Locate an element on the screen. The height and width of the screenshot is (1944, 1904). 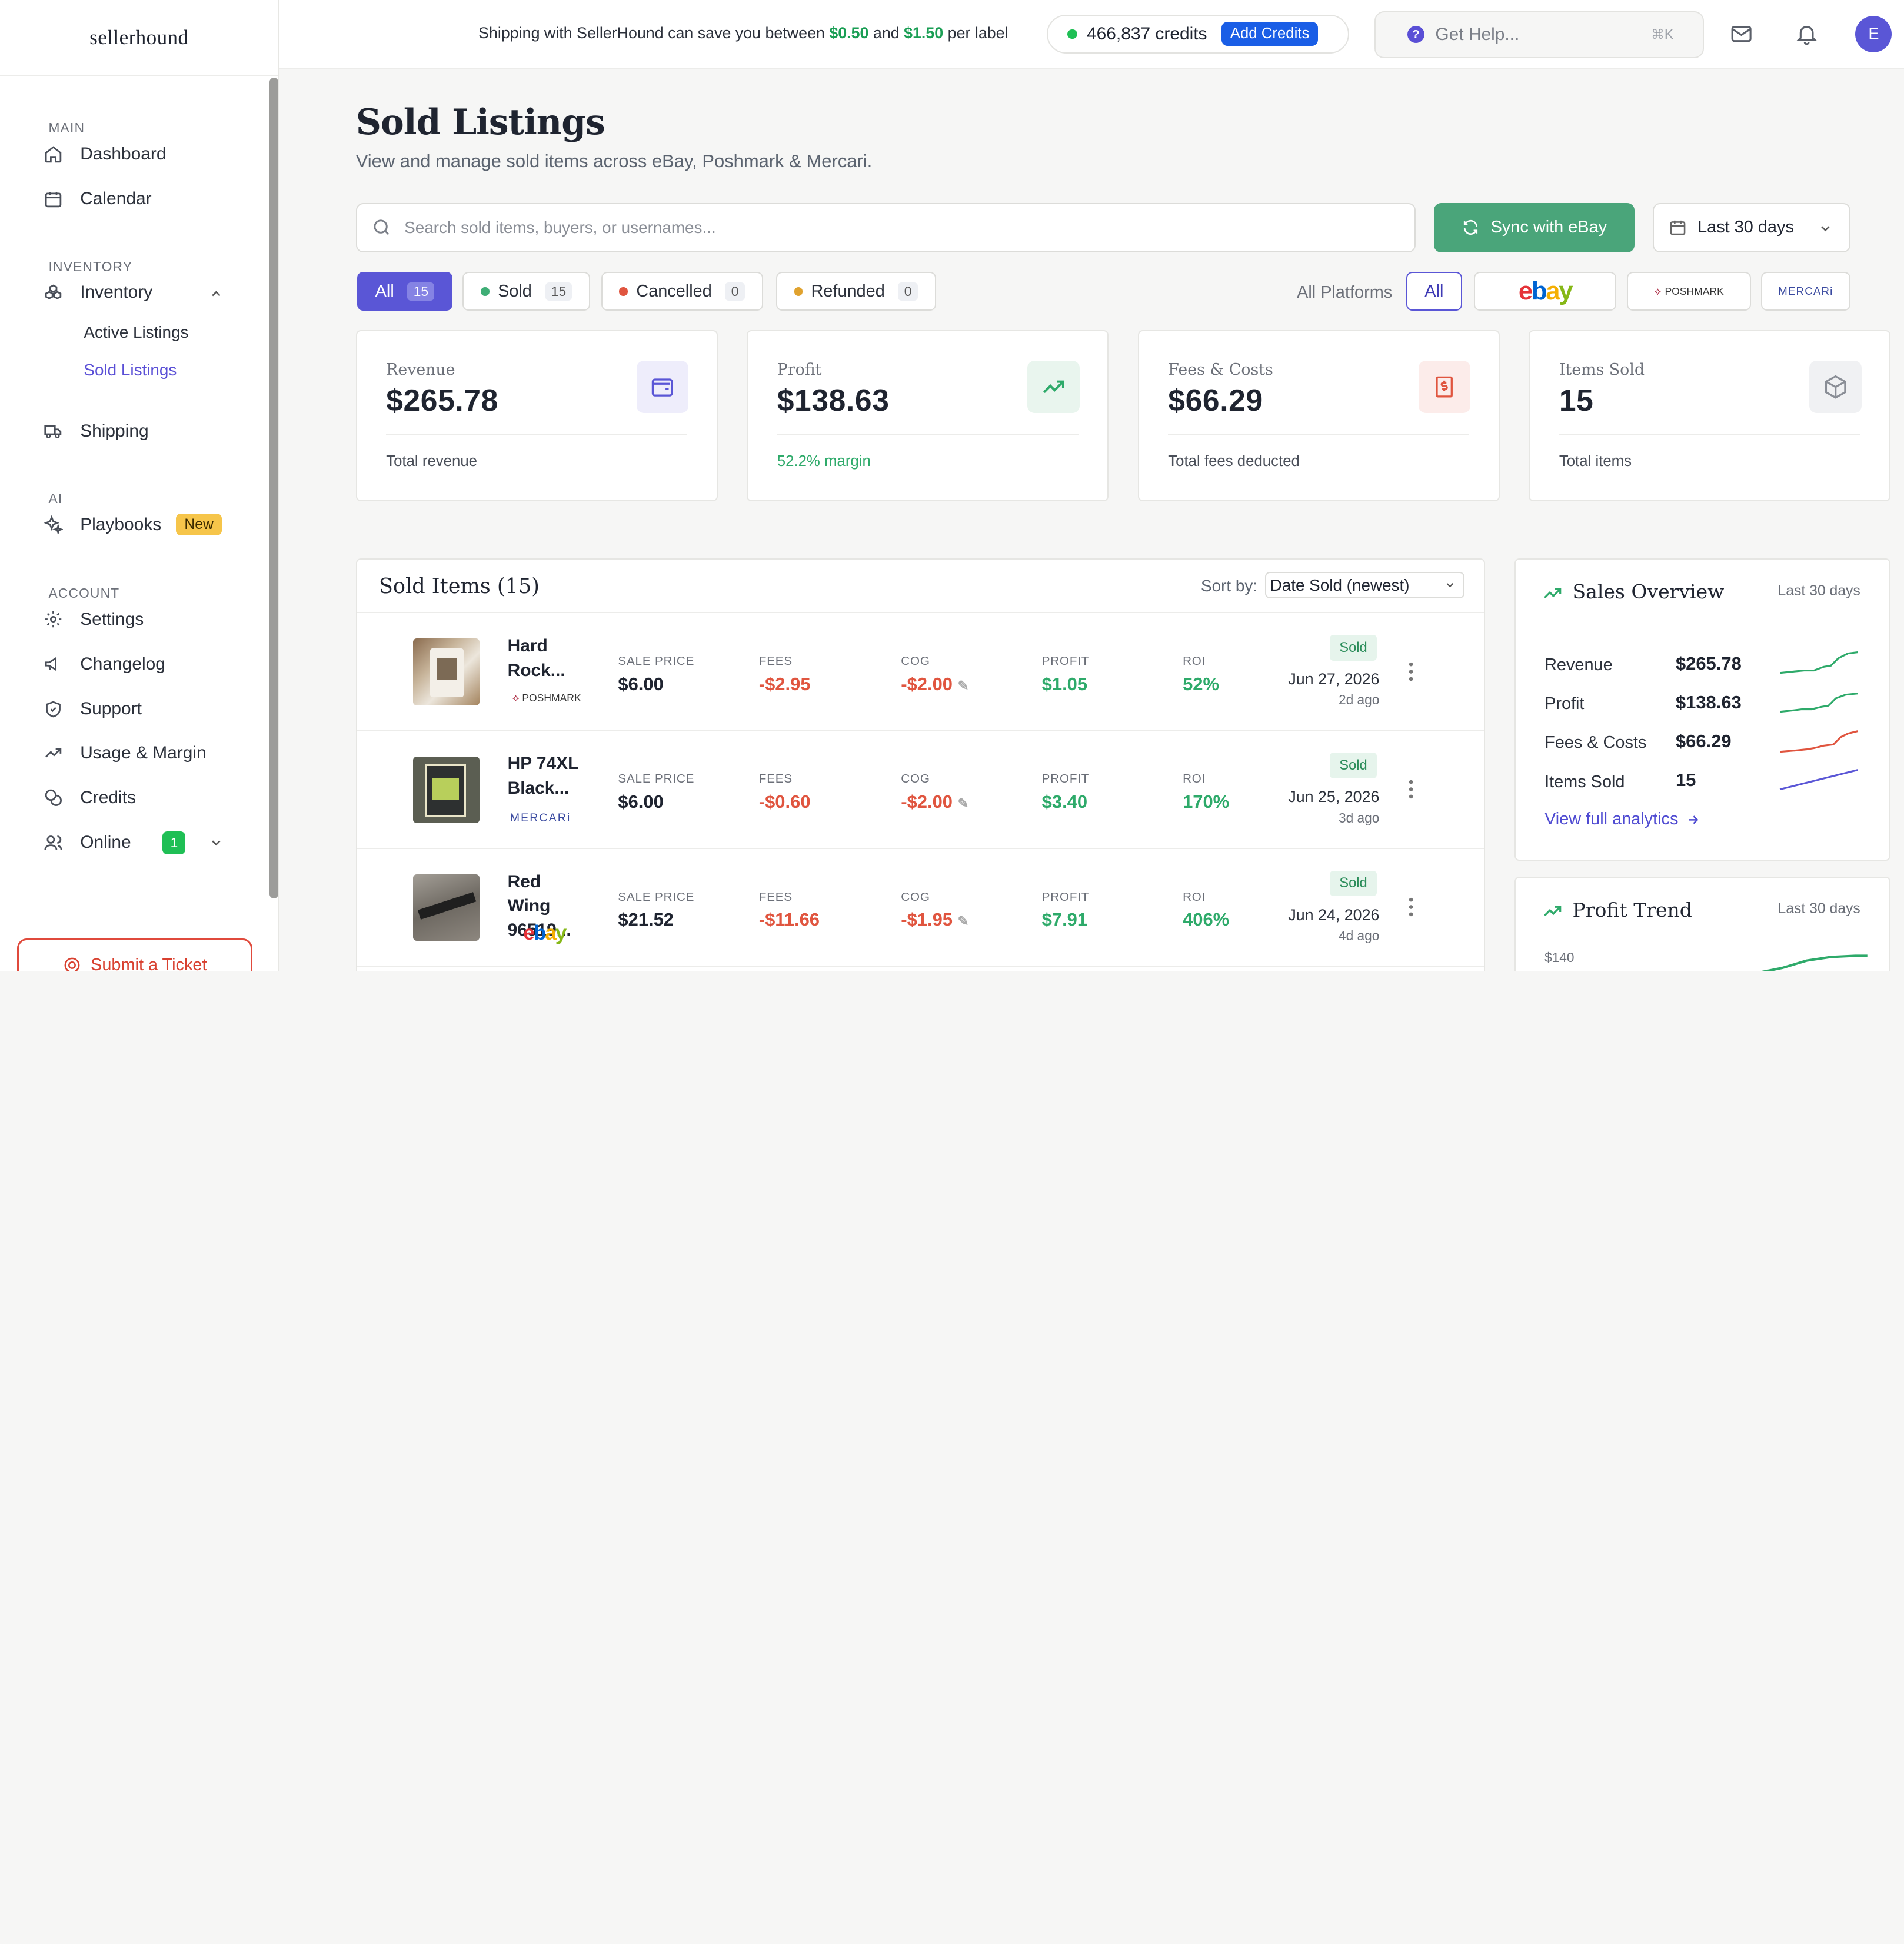
app-logo: sellerhound is located at coordinates (139, 38).